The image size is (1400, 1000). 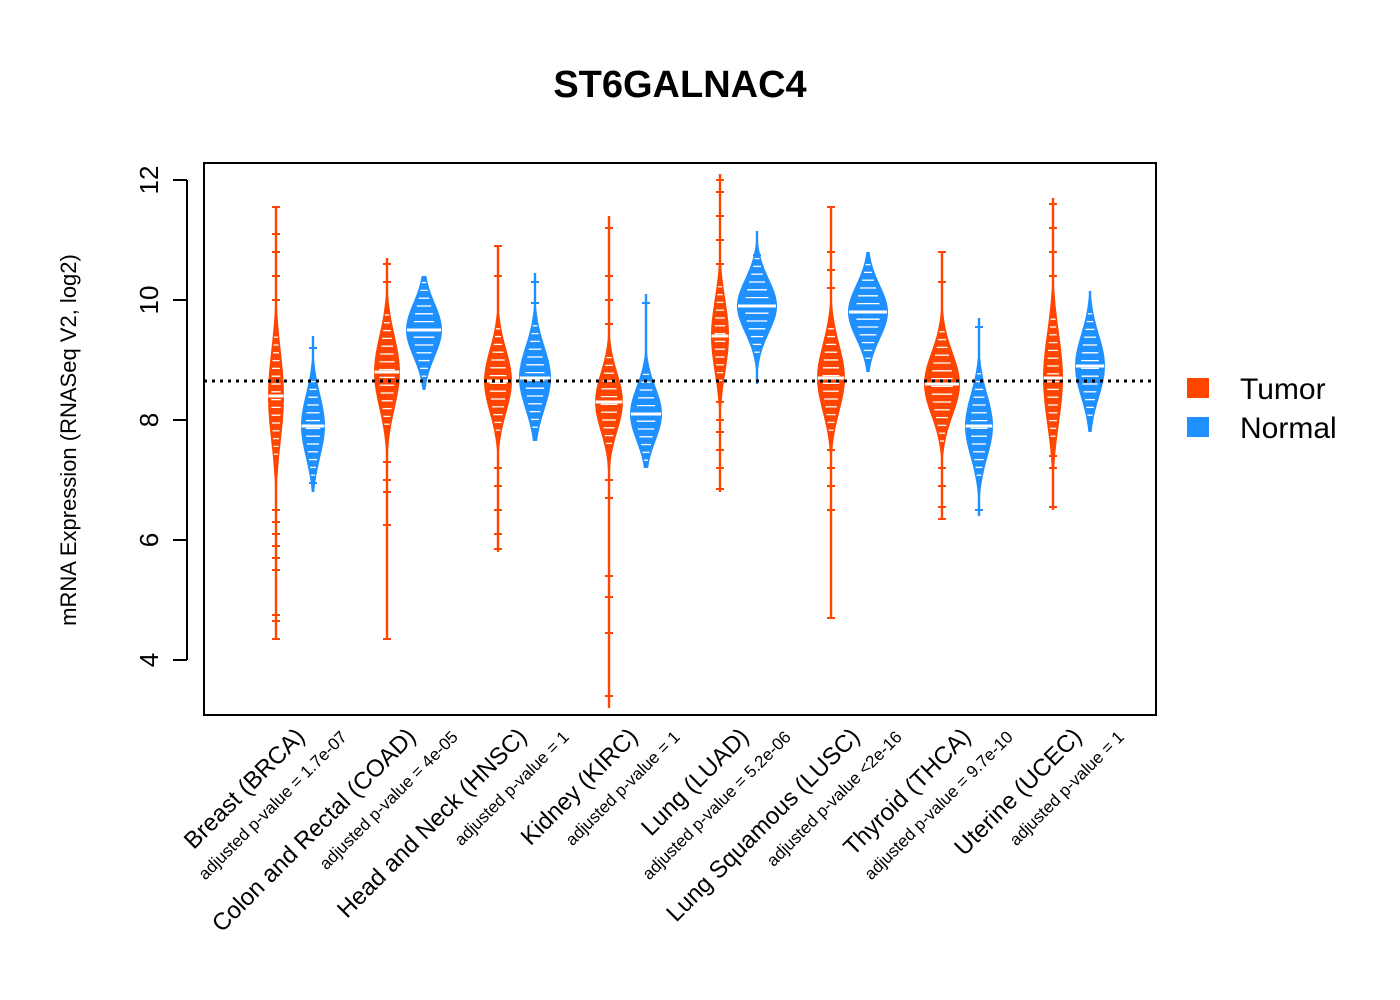 I want to click on legend-label: Normal, so click(x=1288, y=428).